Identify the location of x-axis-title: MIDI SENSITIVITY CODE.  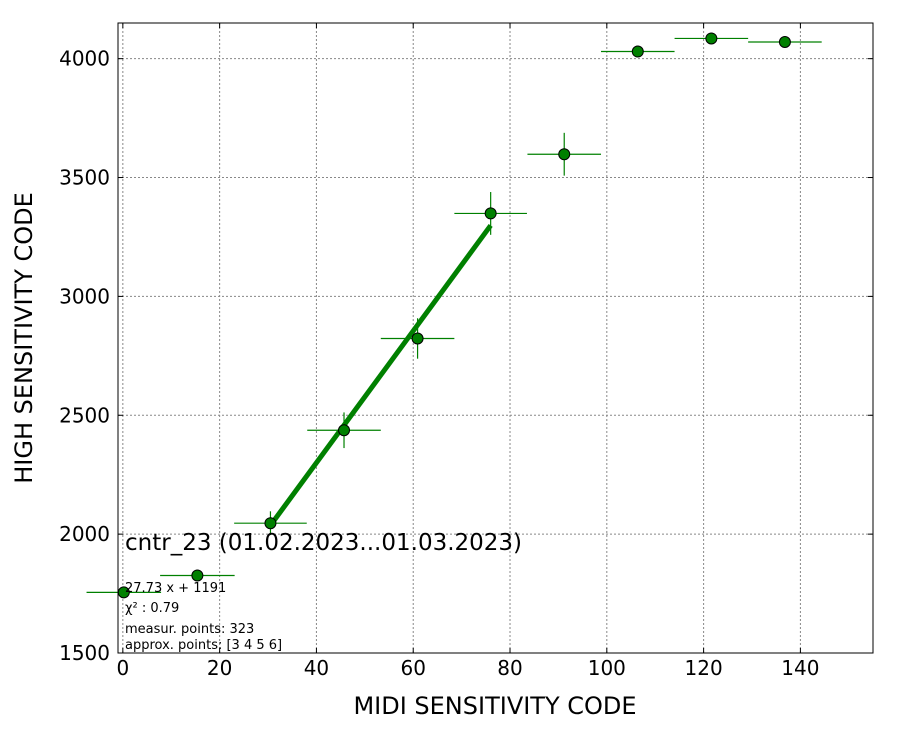
(494, 706).